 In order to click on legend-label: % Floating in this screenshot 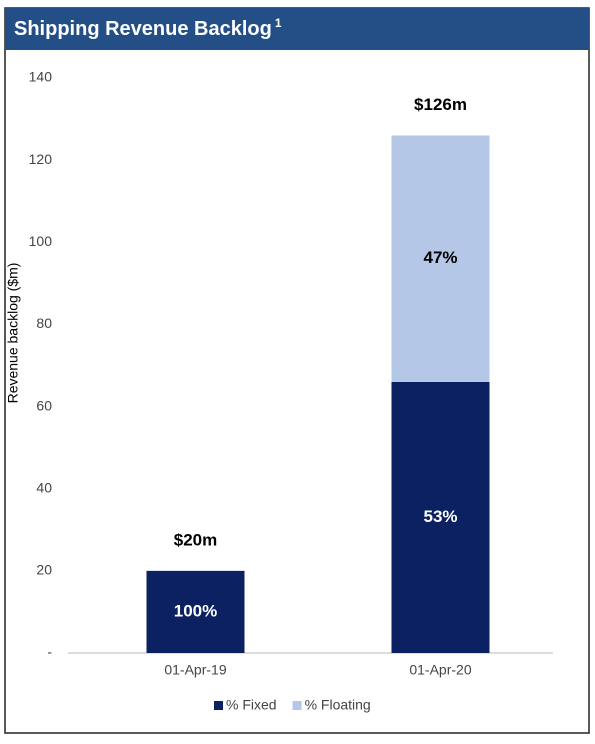, I will do `click(338, 705)`.